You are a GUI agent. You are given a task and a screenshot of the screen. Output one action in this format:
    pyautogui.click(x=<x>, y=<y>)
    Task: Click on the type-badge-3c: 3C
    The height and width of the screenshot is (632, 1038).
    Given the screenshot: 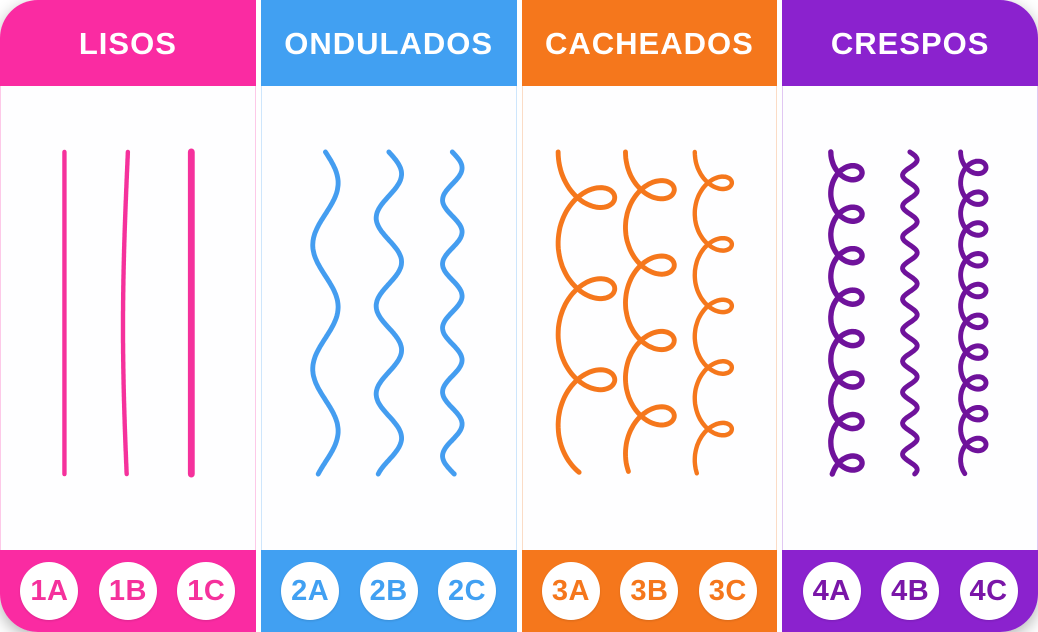 What is the action you would take?
    pyautogui.click(x=727, y=591)
    